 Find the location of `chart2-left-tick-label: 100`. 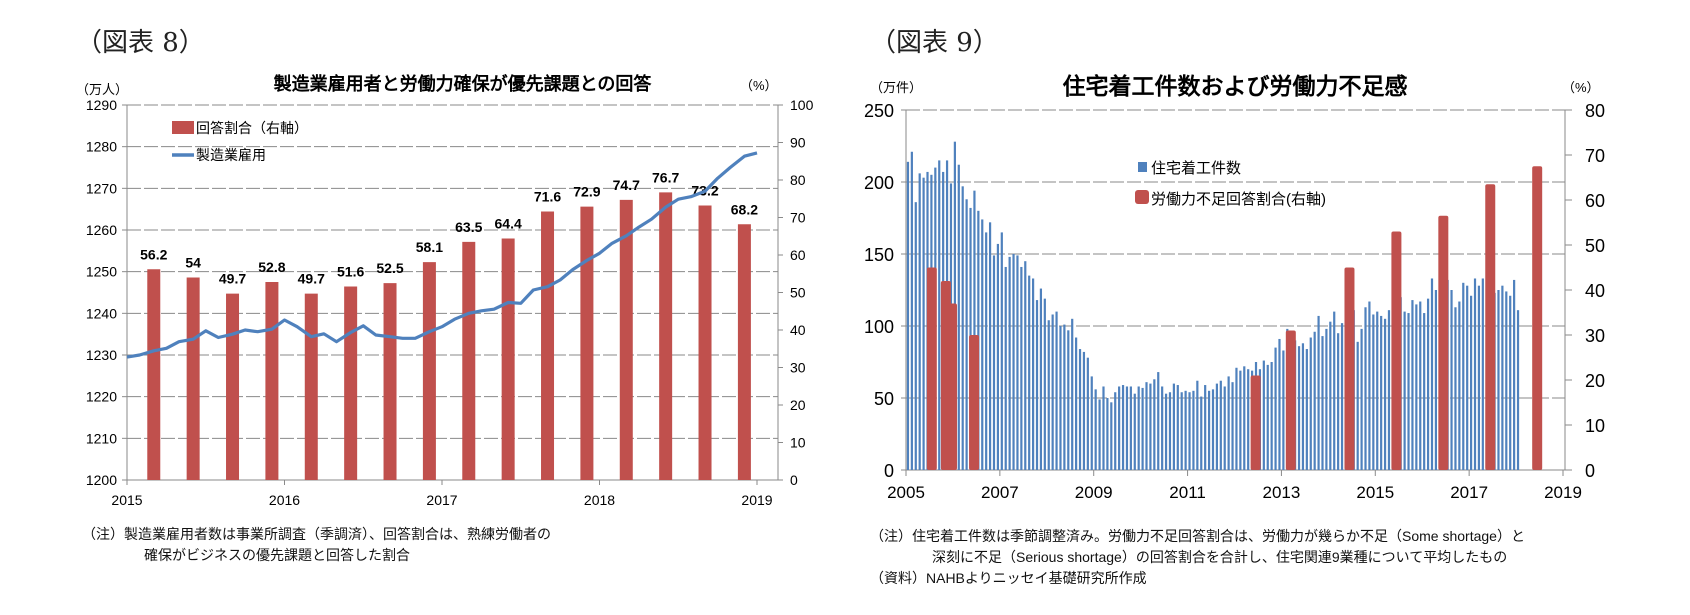

chart2-left-tick-label: 100 is located at coordinates (879, 327).